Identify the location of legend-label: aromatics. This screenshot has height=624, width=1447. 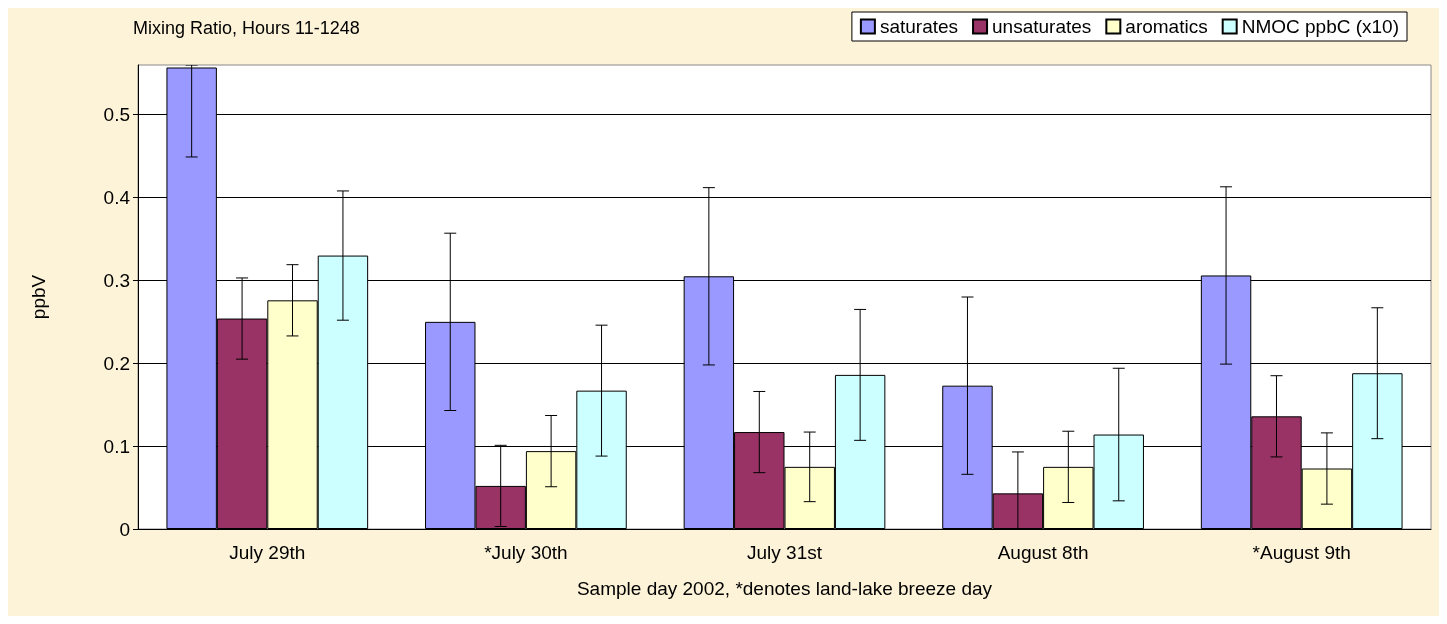
(1166, 26).